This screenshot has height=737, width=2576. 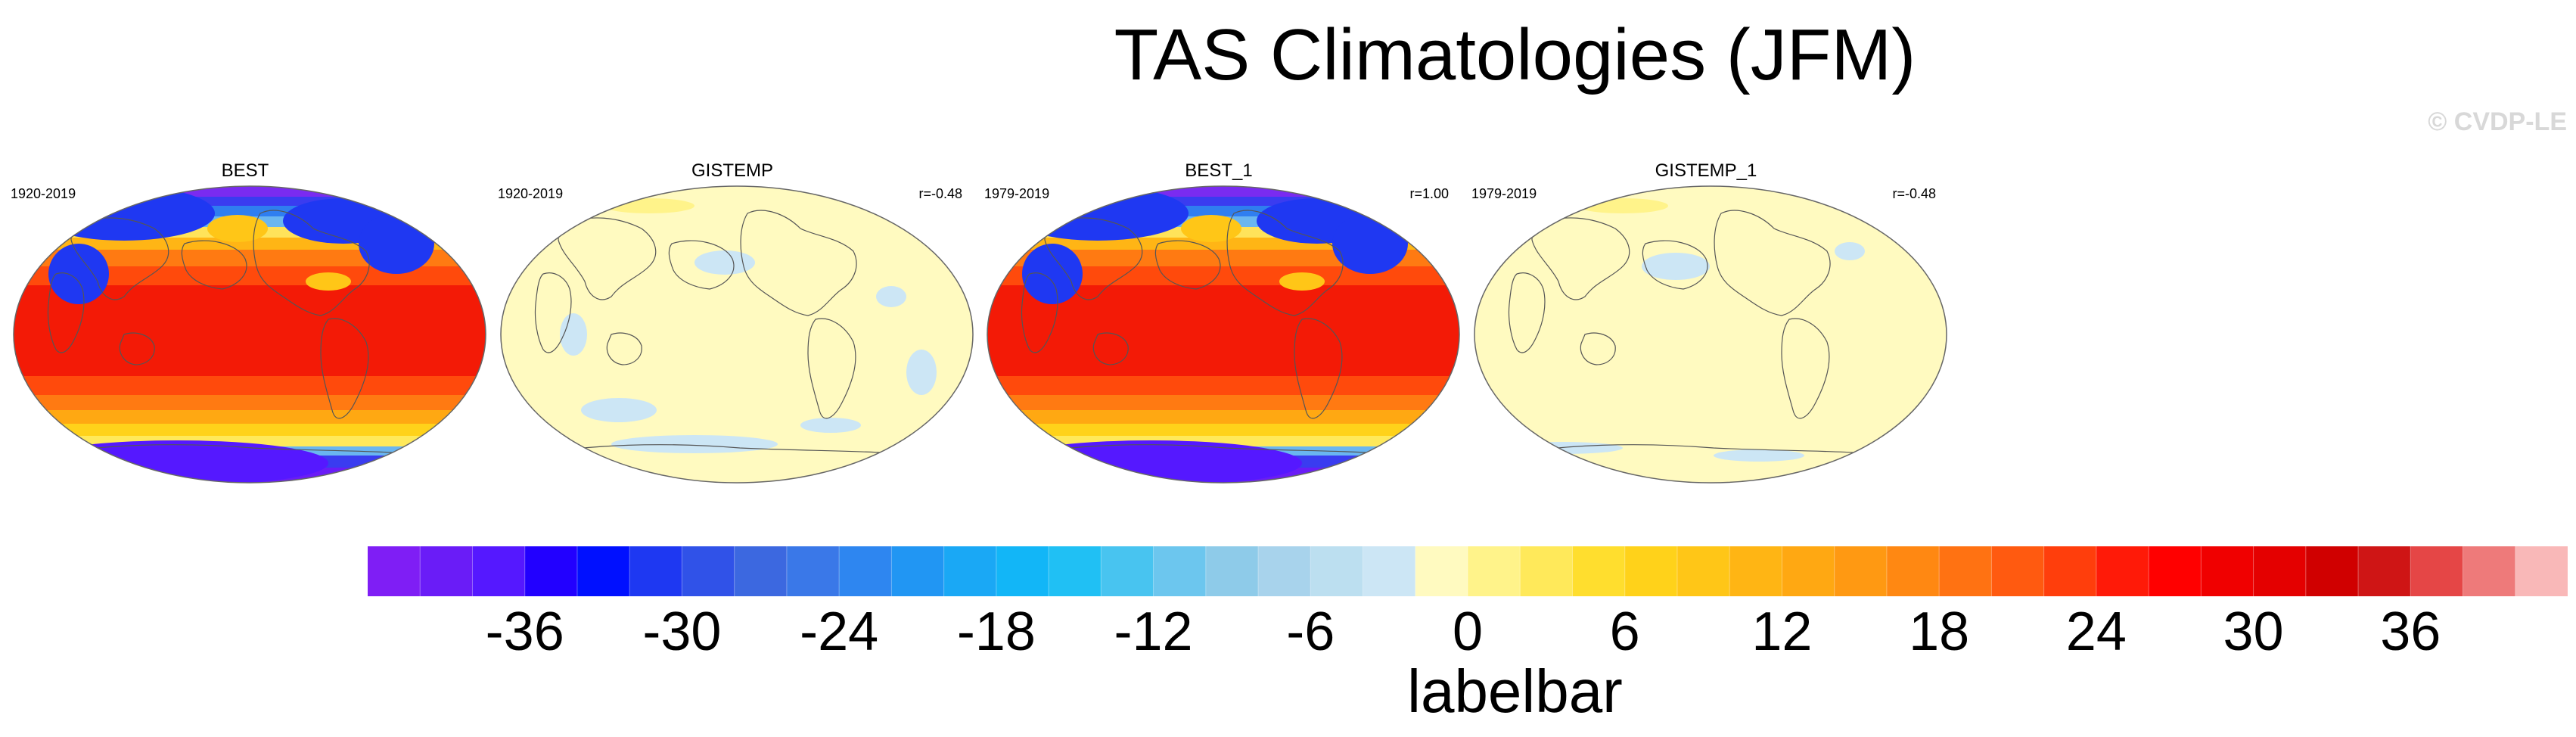 I want to click on labelbar-tick-label: -18, so click(x=996, y=632).